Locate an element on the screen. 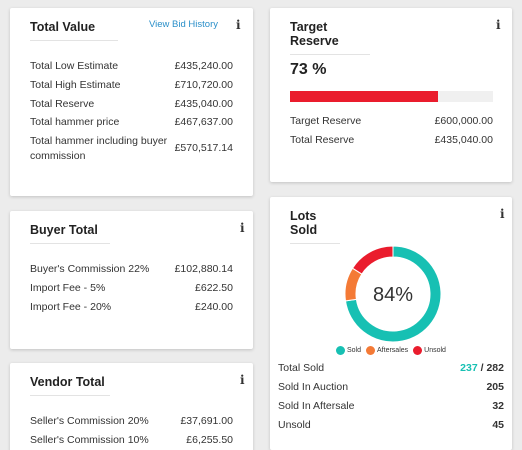 Image resolution: width=522 pixels, height=450 pixels. donut-slice-aftersales is located at coordinates (353, 284).